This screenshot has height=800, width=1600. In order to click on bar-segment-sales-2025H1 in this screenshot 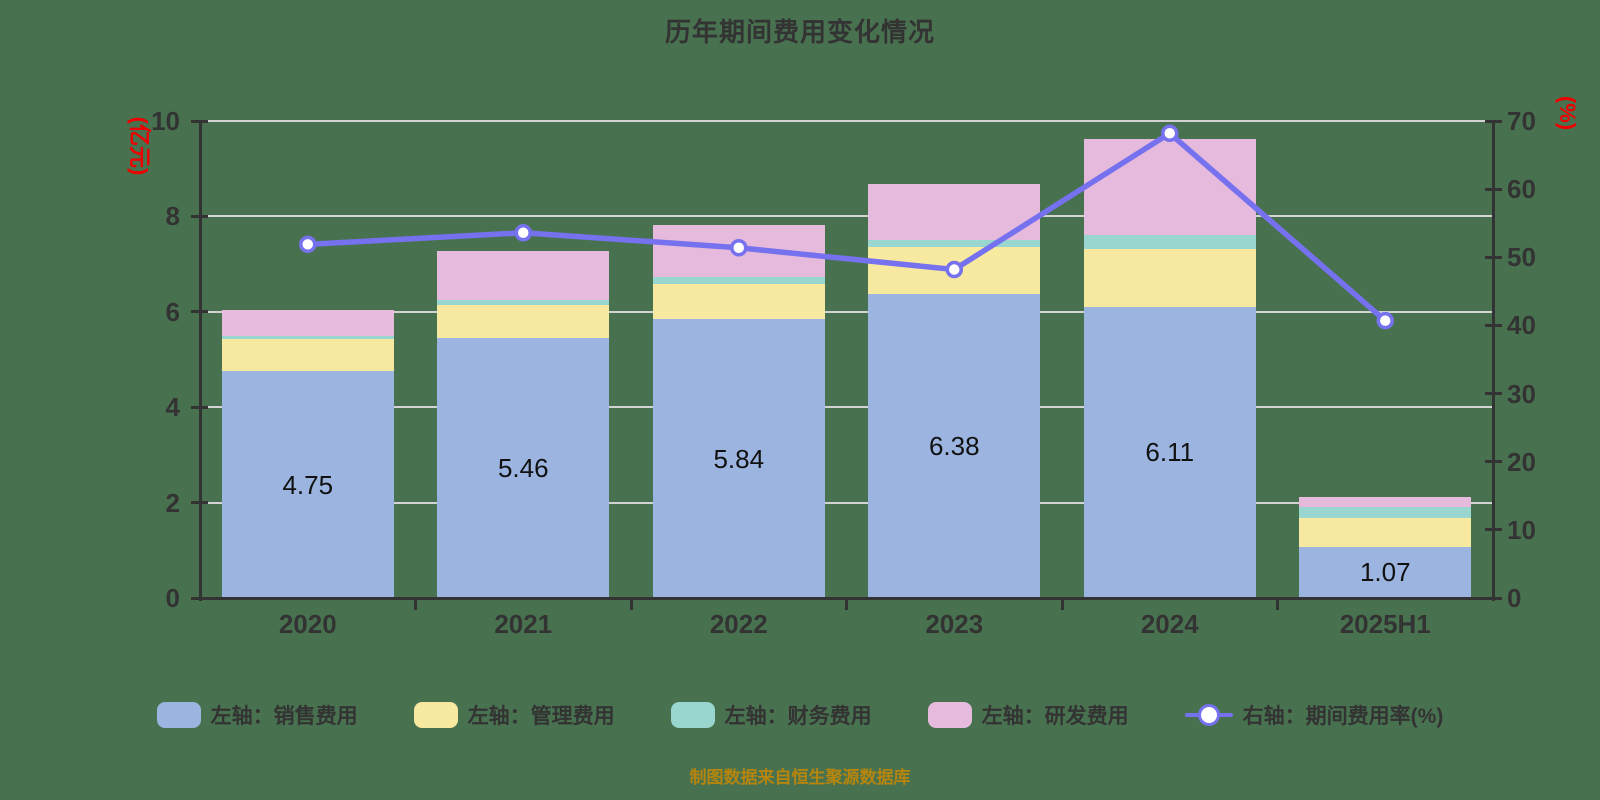, I will do `click(1385, 572)`.